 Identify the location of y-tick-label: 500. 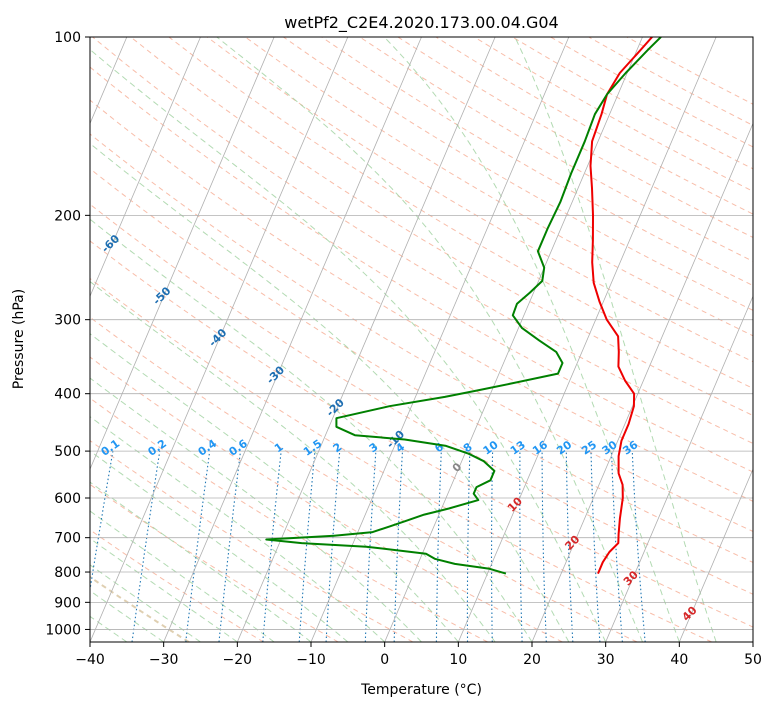
(67, 452).